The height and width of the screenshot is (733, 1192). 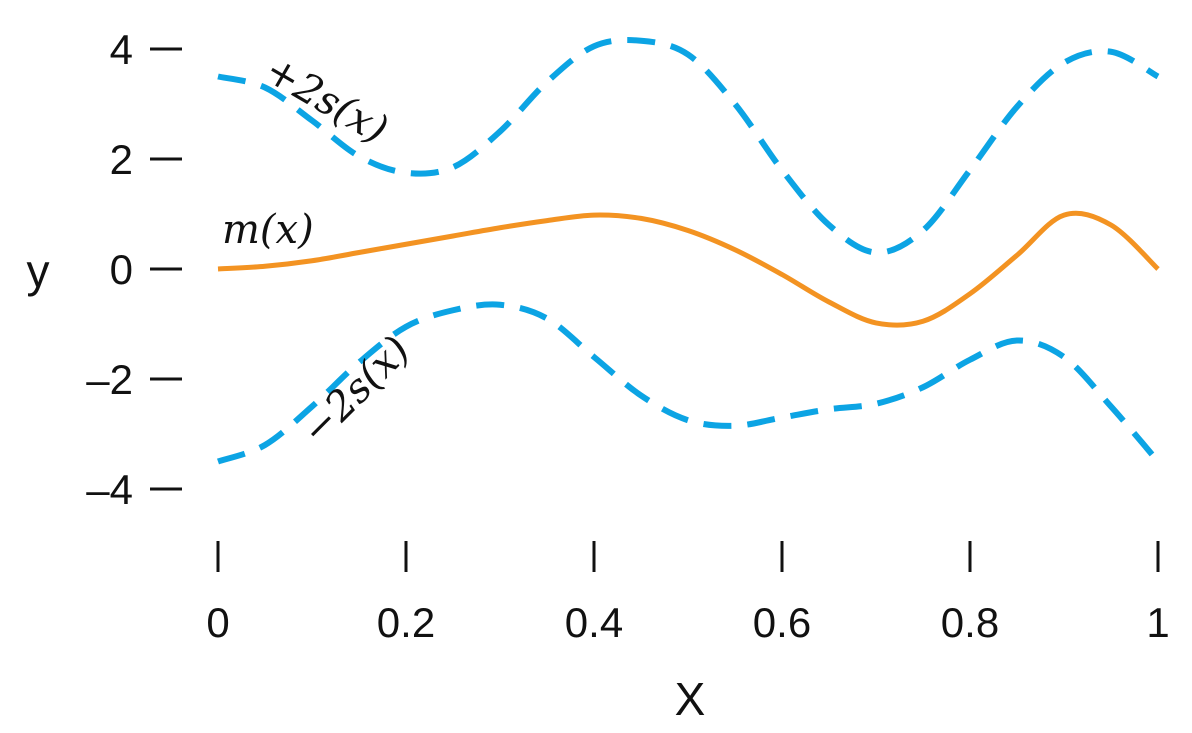 What do you see at coordinates (320, 250) in the screenshot?
I see `annotation-layer: m(x) +2s(x) −2s(x)` at bounding box center [320, 250].